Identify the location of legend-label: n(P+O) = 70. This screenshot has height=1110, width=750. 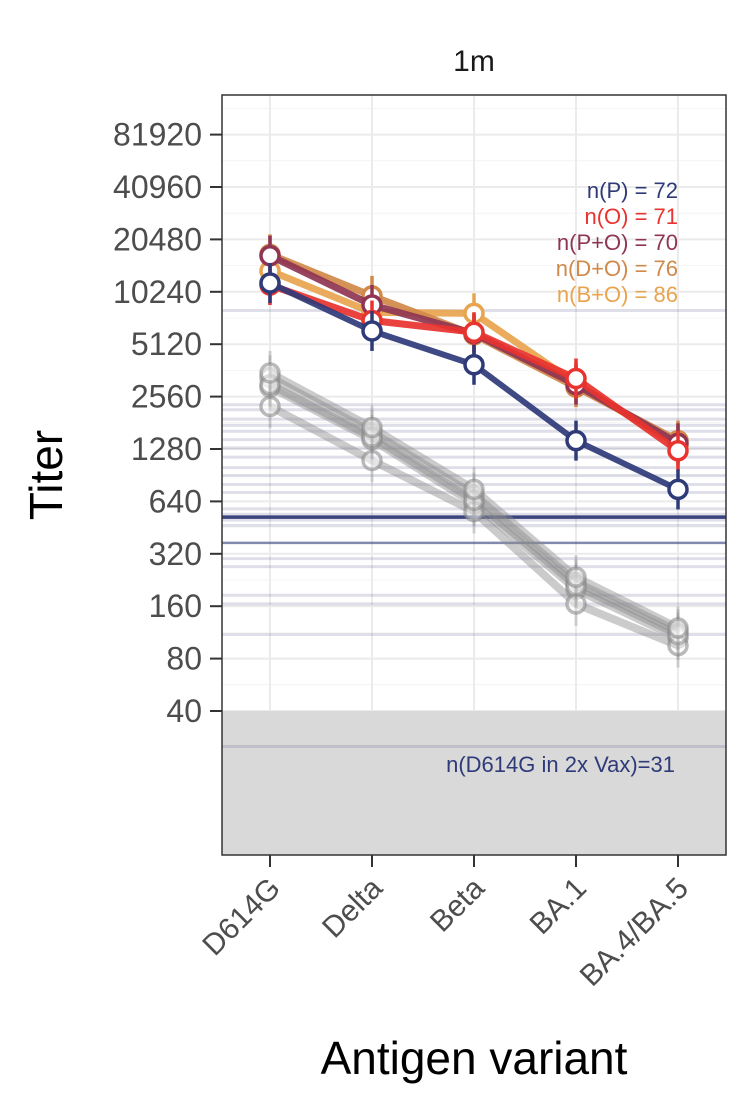
(617, 242).